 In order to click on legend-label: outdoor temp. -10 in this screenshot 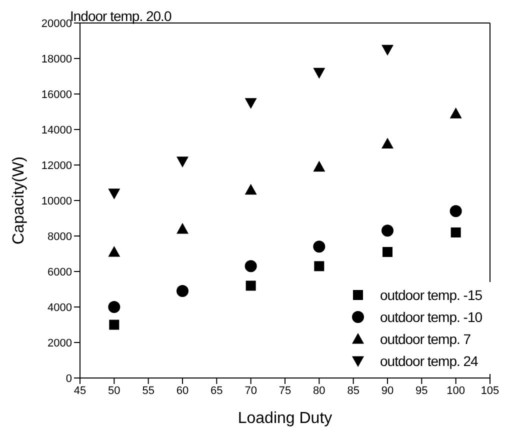, I will do `click(431, 317)`.